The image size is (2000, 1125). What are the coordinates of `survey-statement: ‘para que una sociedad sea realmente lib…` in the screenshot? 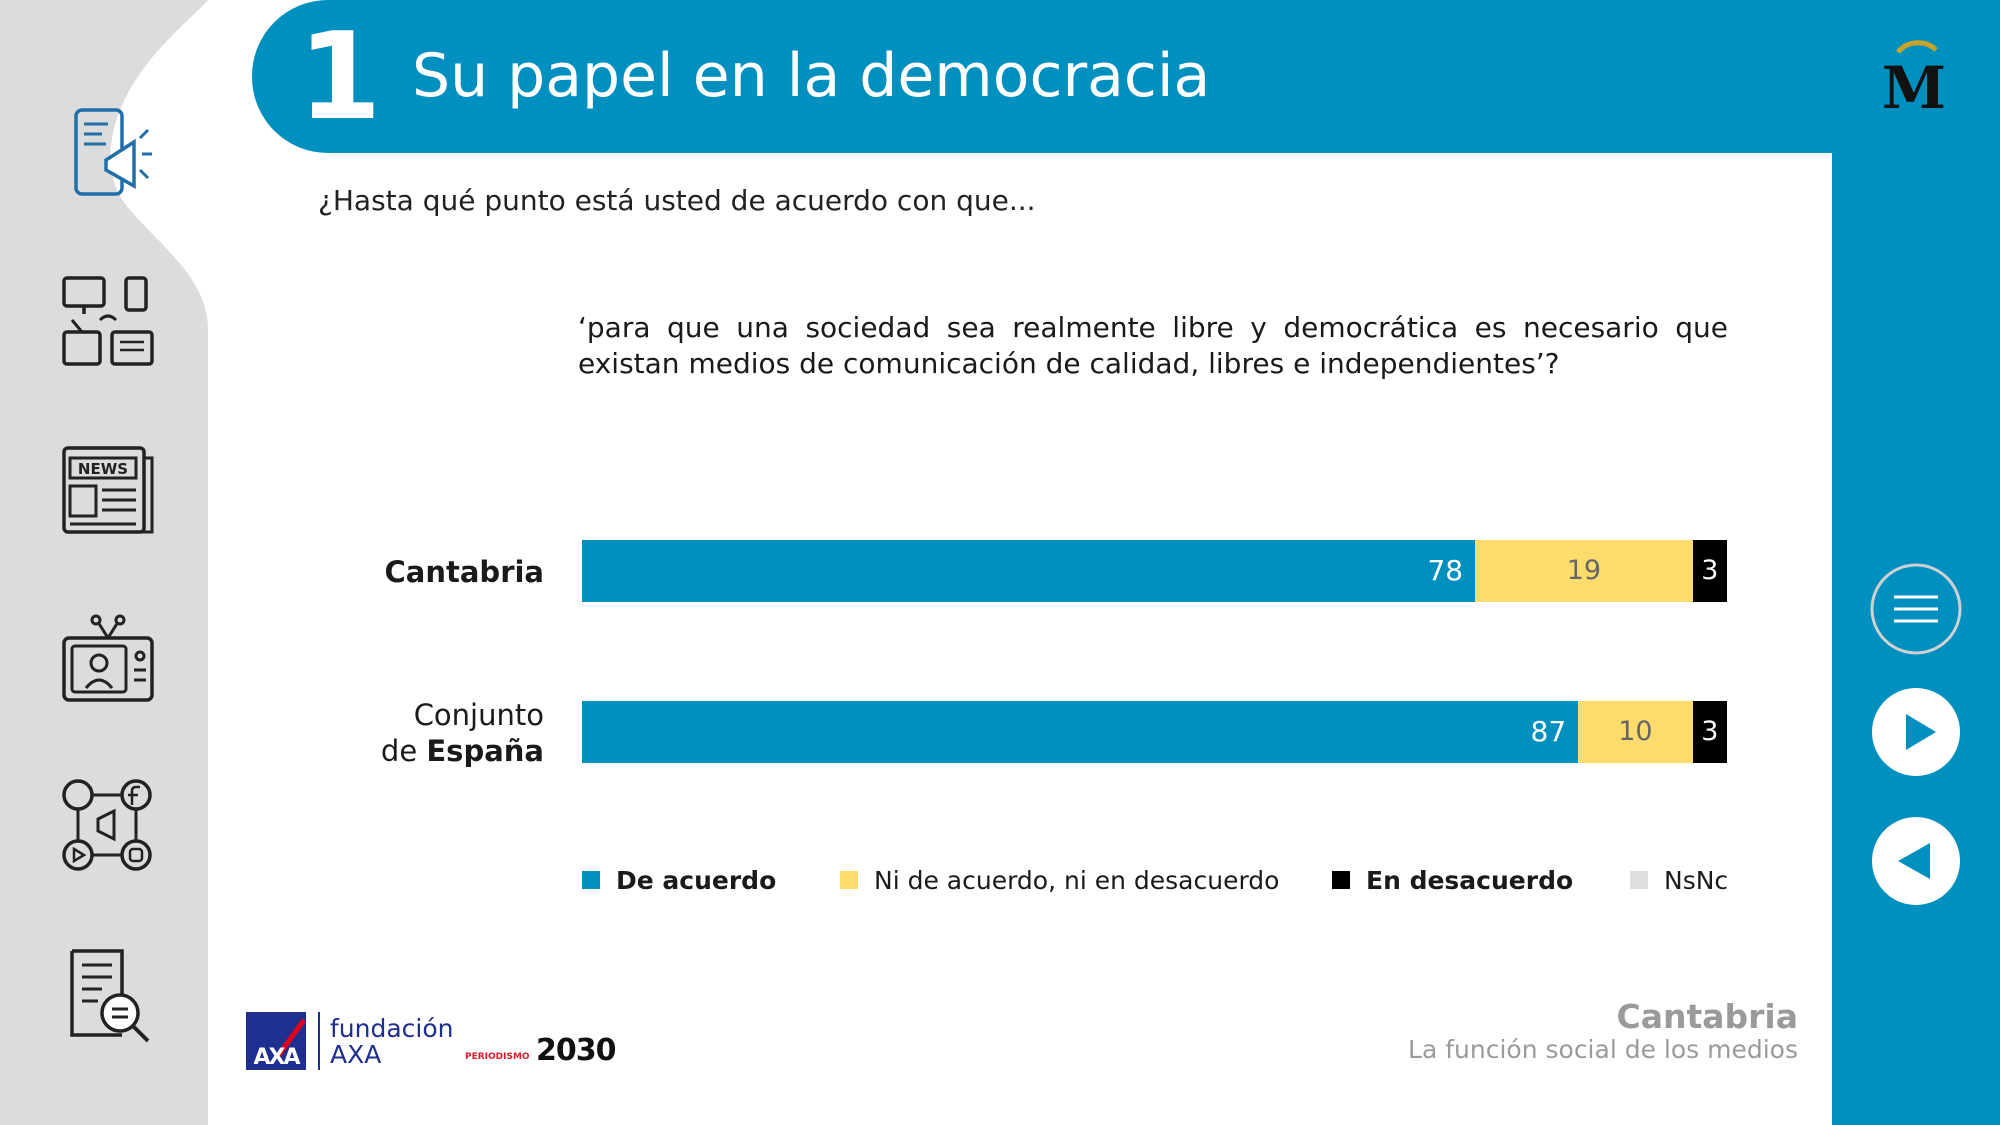 It's located at (1153, 345).